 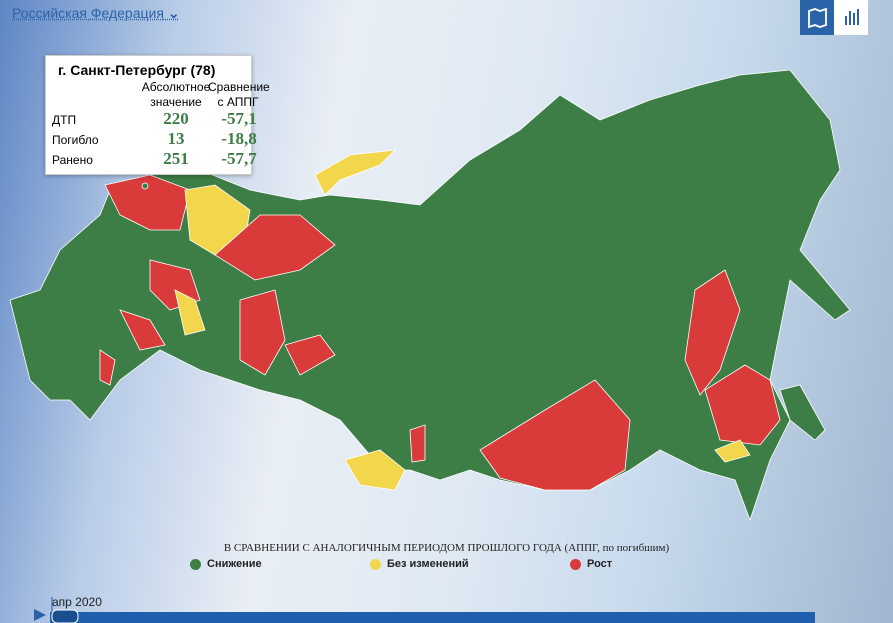 I want to click on legend-item: Без изменений, so click(x=419, y=564).